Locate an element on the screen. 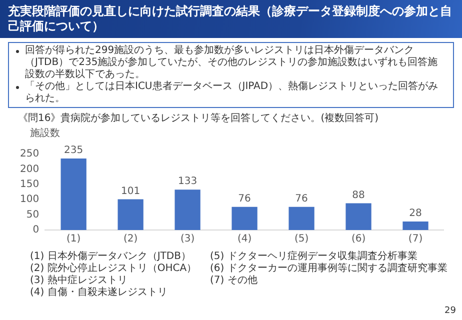  text: (2) 院外心停止レジストリ（OHCA） is located at coordinates (114, 268).